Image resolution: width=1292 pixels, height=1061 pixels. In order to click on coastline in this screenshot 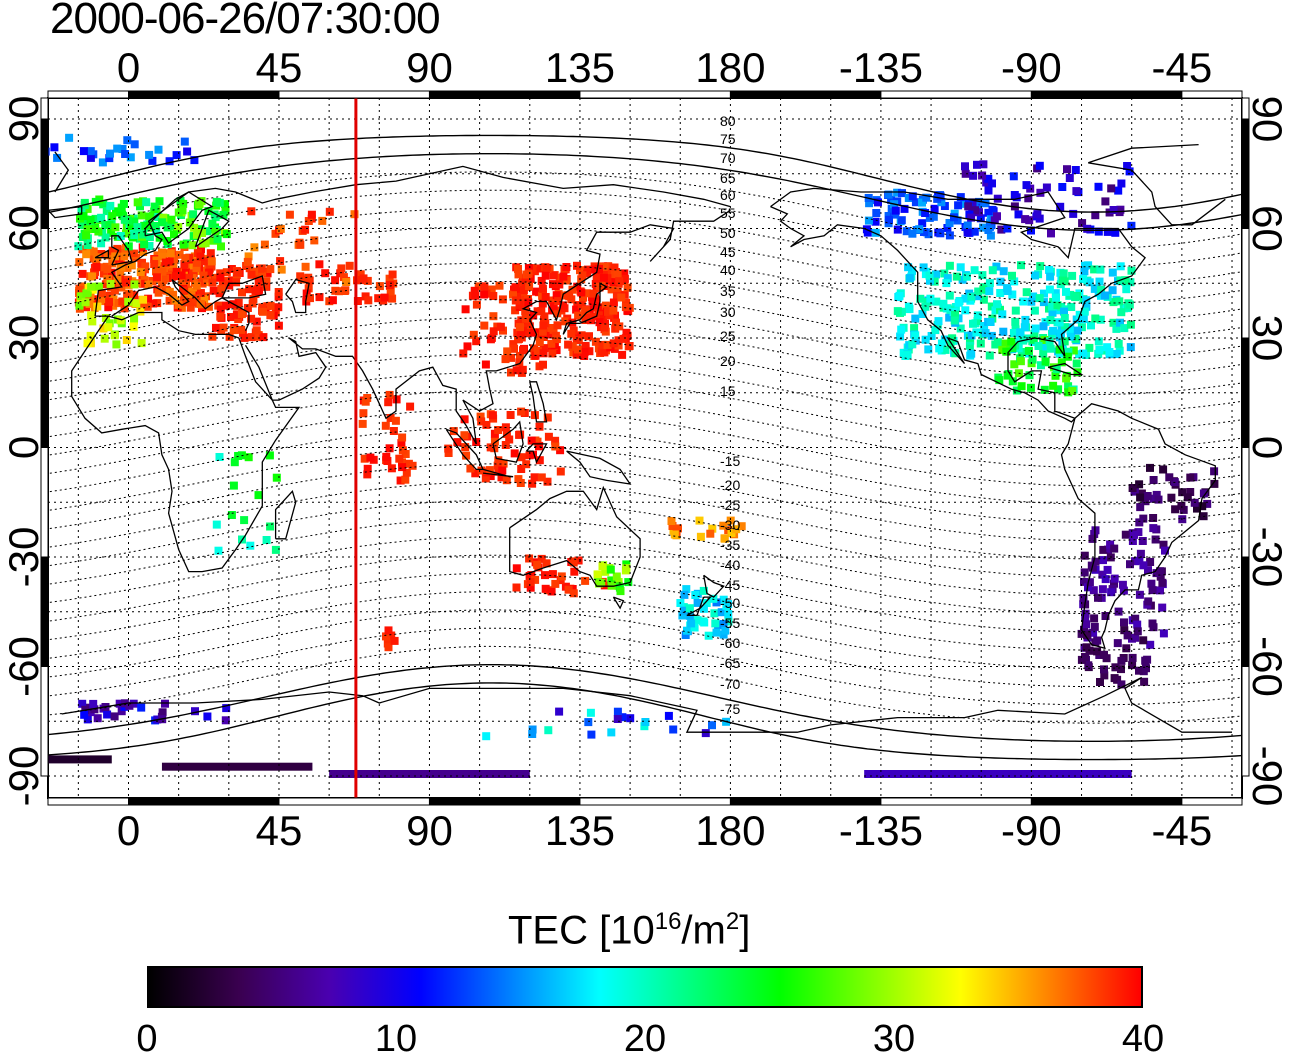, I will do `click(297, 296)`.